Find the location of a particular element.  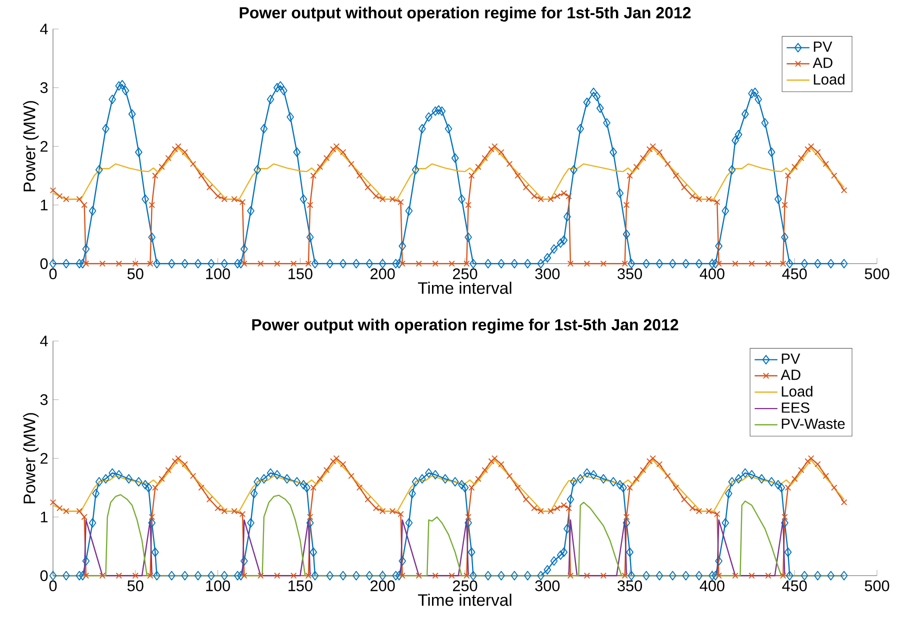

legend-label: PV-Waste is located at coordinates (813, 424).